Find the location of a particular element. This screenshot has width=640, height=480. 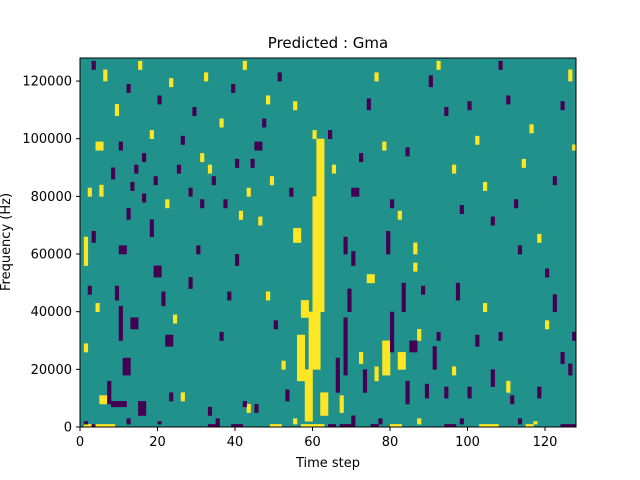

x-axis-label: Time step is located at coordinates (327, 463).